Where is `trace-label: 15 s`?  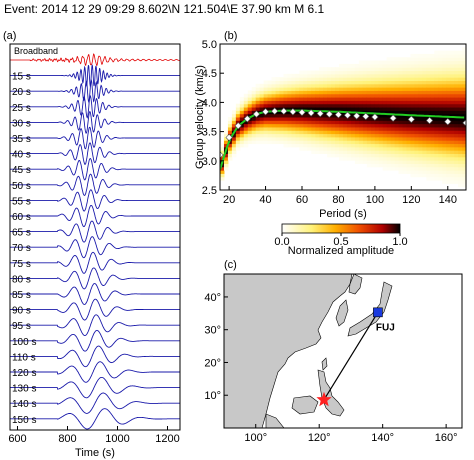 trace-label: 15 s is located at coordinates (21, 77).